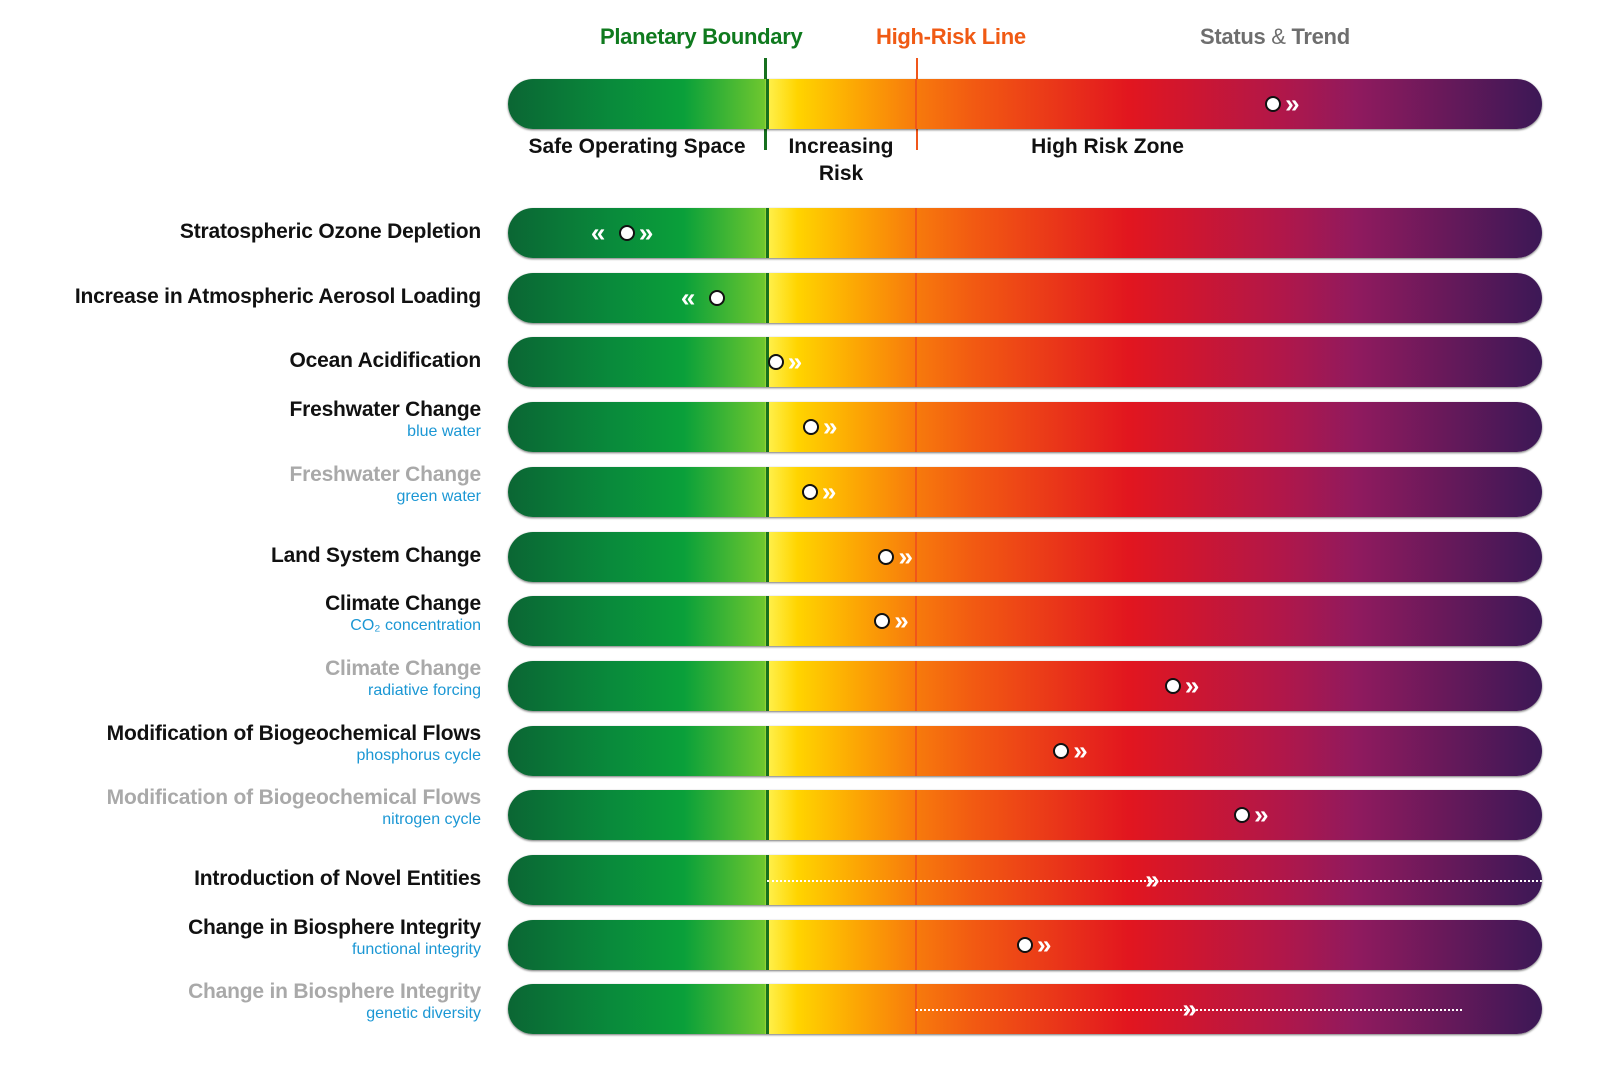 The width and height of the screenshot is (1600, 1088). I want to click on row-subtitle: genetic diversity, so click(423, 1014).